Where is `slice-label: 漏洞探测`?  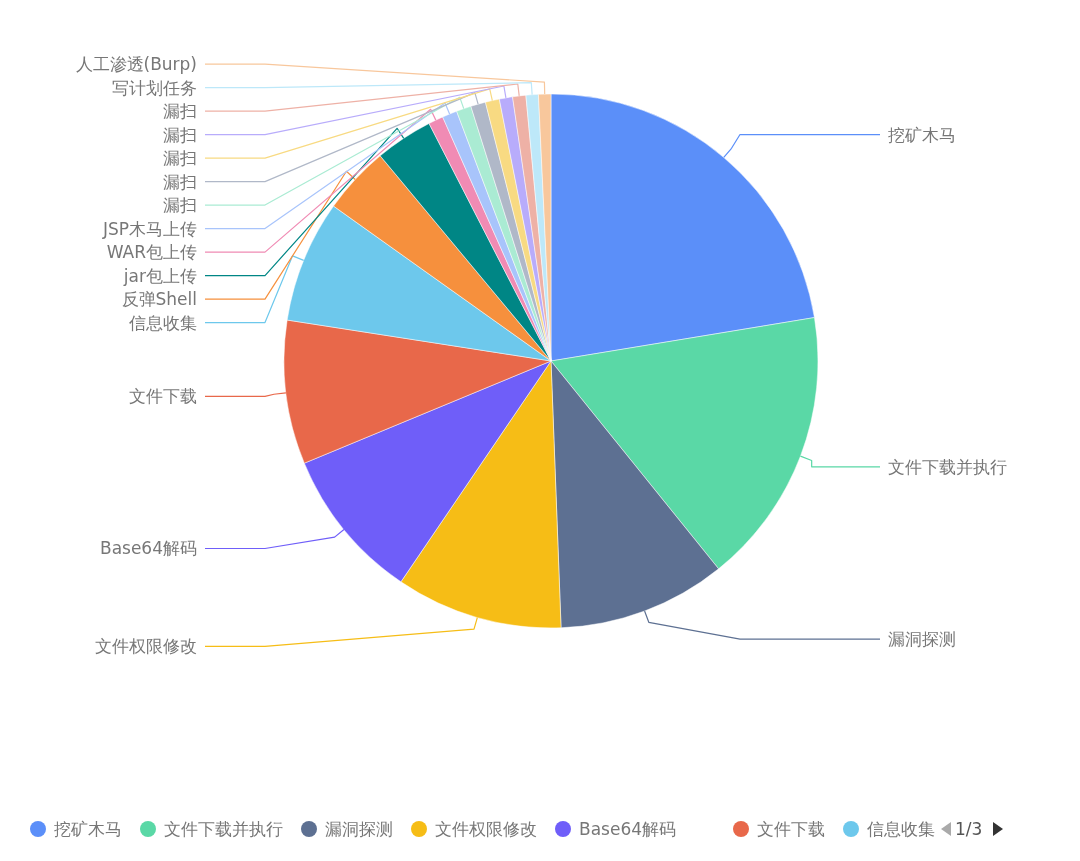 slice-label: 漏洞探测 is located at coordinates (922, 639).